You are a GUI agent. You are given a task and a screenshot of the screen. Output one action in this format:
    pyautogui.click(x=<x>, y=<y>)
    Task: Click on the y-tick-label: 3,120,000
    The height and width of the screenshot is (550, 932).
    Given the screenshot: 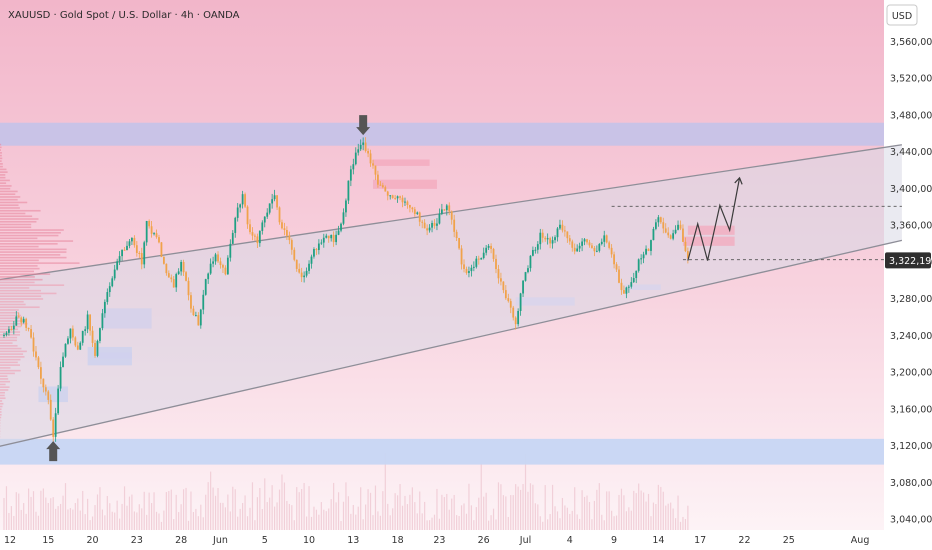 What is the action you would take?
    pyautogui.click(x=911, y=446)
    